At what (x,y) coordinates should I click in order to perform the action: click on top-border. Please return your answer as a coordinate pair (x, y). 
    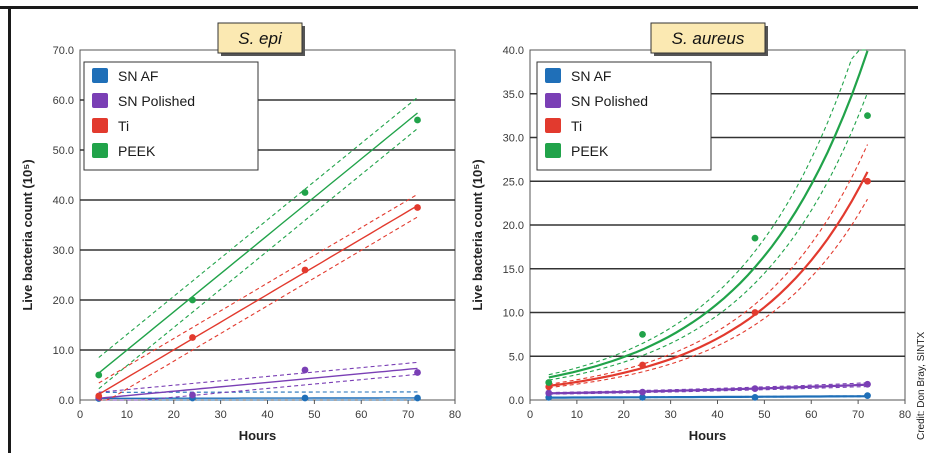
    Looking at the image, I should click on (459, 7).